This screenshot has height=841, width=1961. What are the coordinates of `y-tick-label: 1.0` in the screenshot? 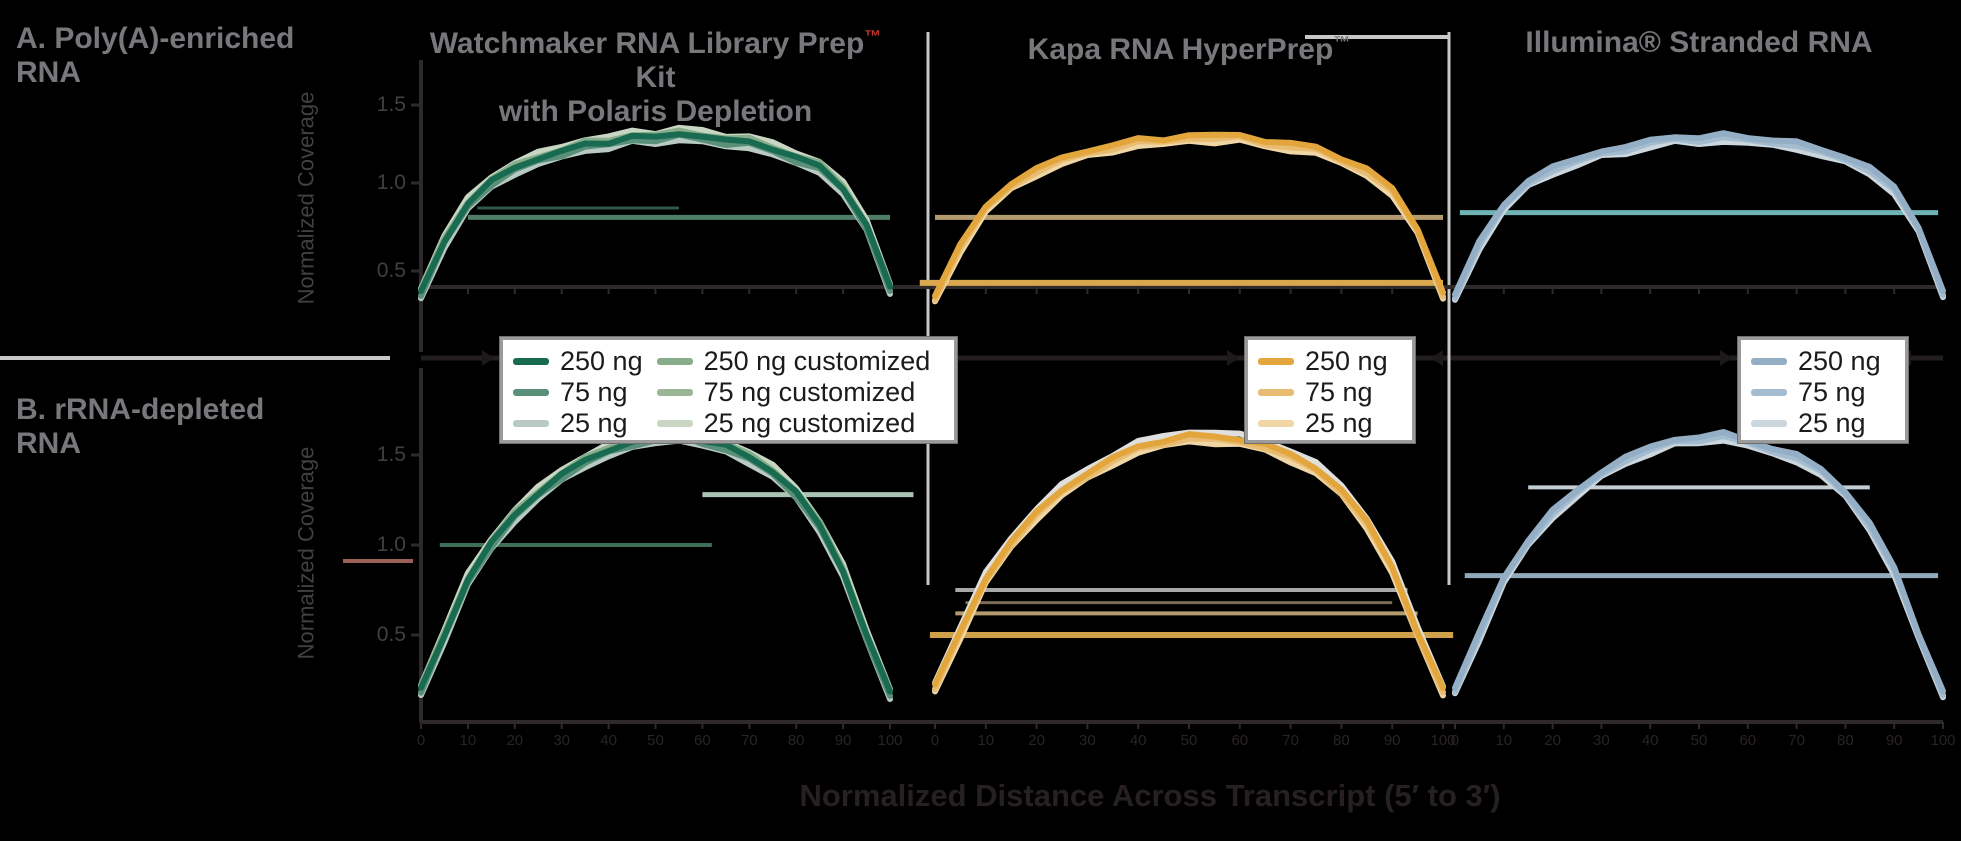 It's located at (391, 544).